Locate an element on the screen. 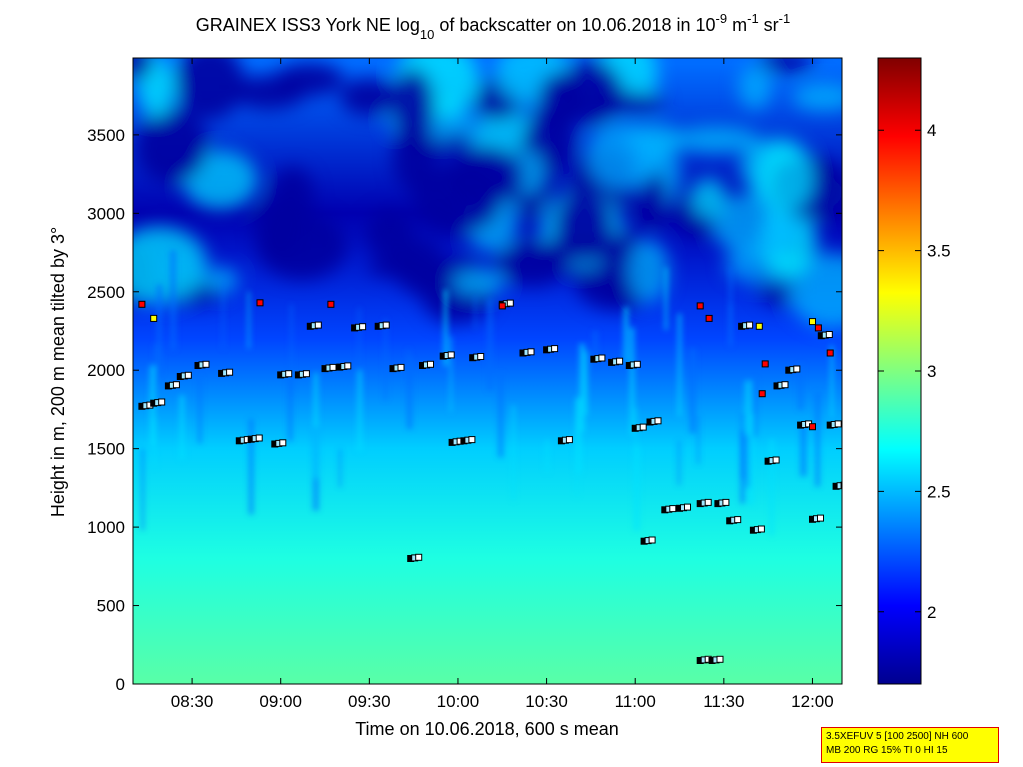 This screenshot has height=767, width=1023. y-tick-label: 2500 is located at coordinates (106, 292).